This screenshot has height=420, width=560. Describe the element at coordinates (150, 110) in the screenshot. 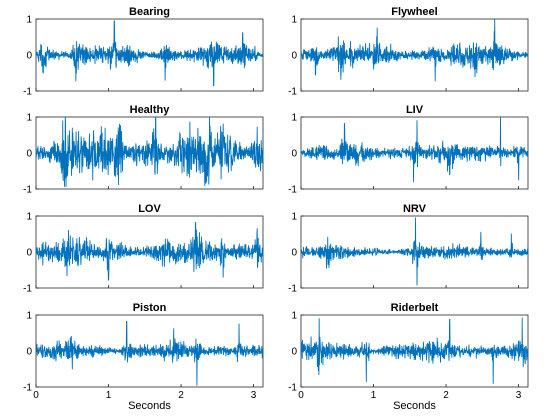

I see `panel-title-healthy: Healthy` at that location.